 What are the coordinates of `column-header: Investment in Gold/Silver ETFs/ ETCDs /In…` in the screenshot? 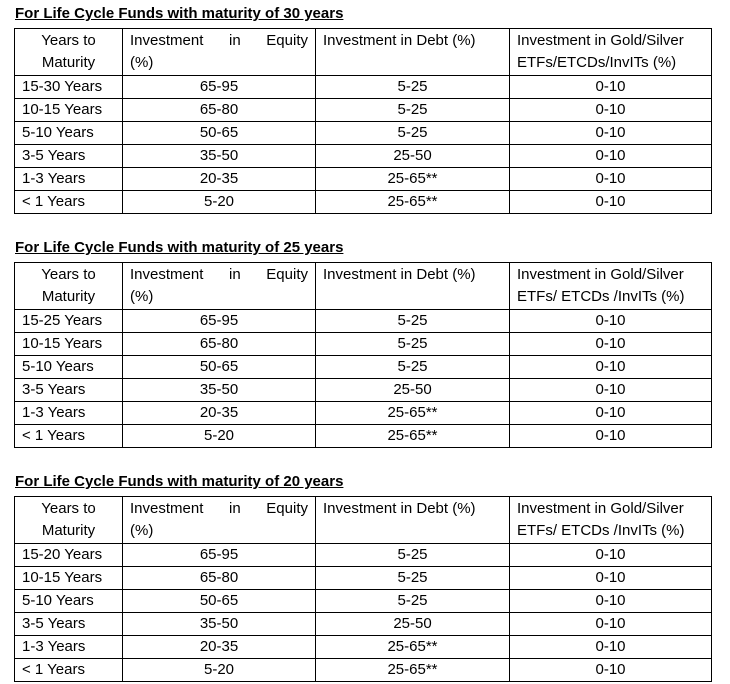 It's located at (610, 520).